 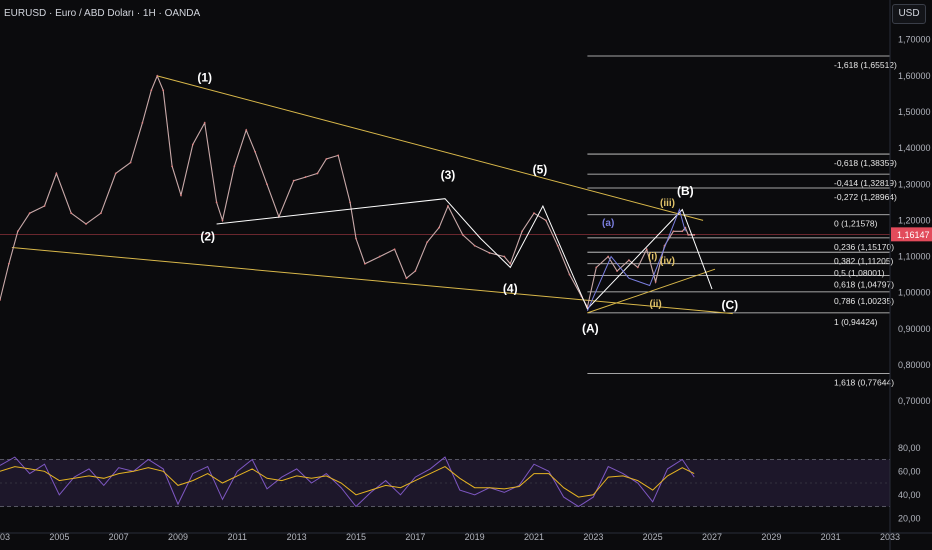 What do you see at coordinates (914, 112) in the screenshot?
I see `price-tick-label: 1,50000` at bounding box center [914, 112].